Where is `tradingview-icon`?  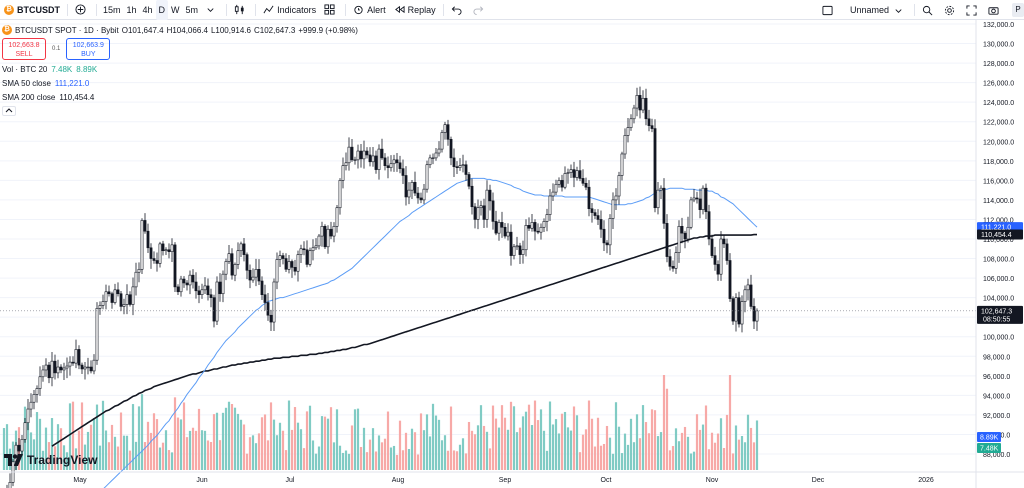
tradingview-icon is located at coordinates (13, 460).